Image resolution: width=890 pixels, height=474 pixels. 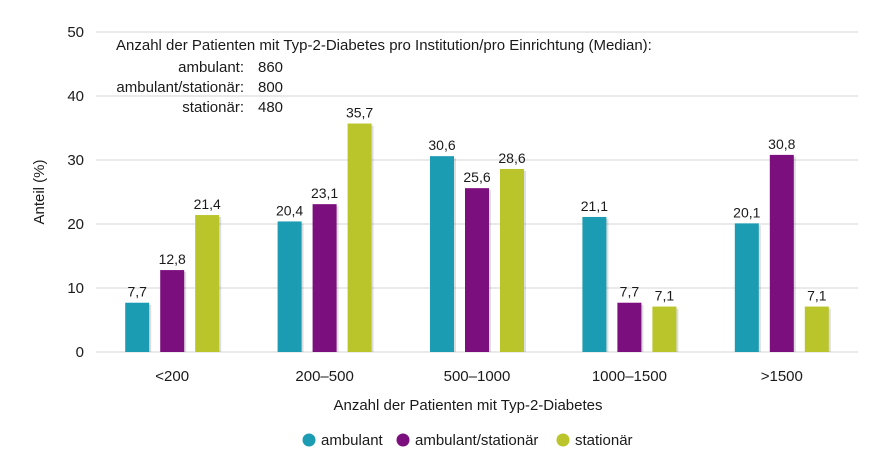 What do you see at coordinates (604, 440) in the screenshot?
I see `legend-label-stationaer: stationär` at bounding box center [604, 440].